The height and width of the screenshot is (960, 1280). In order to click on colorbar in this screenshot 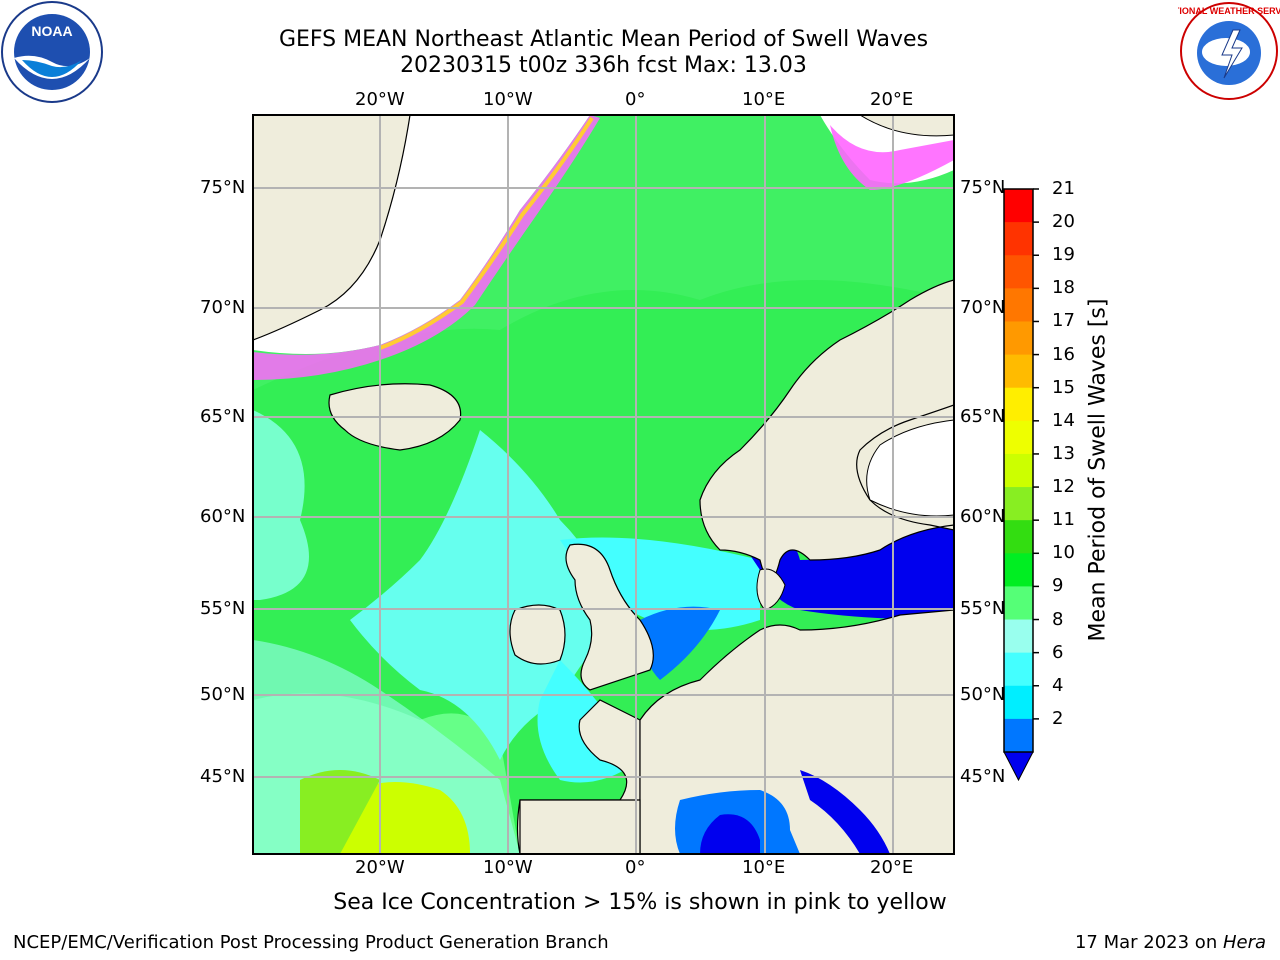, I will do `click(1018, 485)`.